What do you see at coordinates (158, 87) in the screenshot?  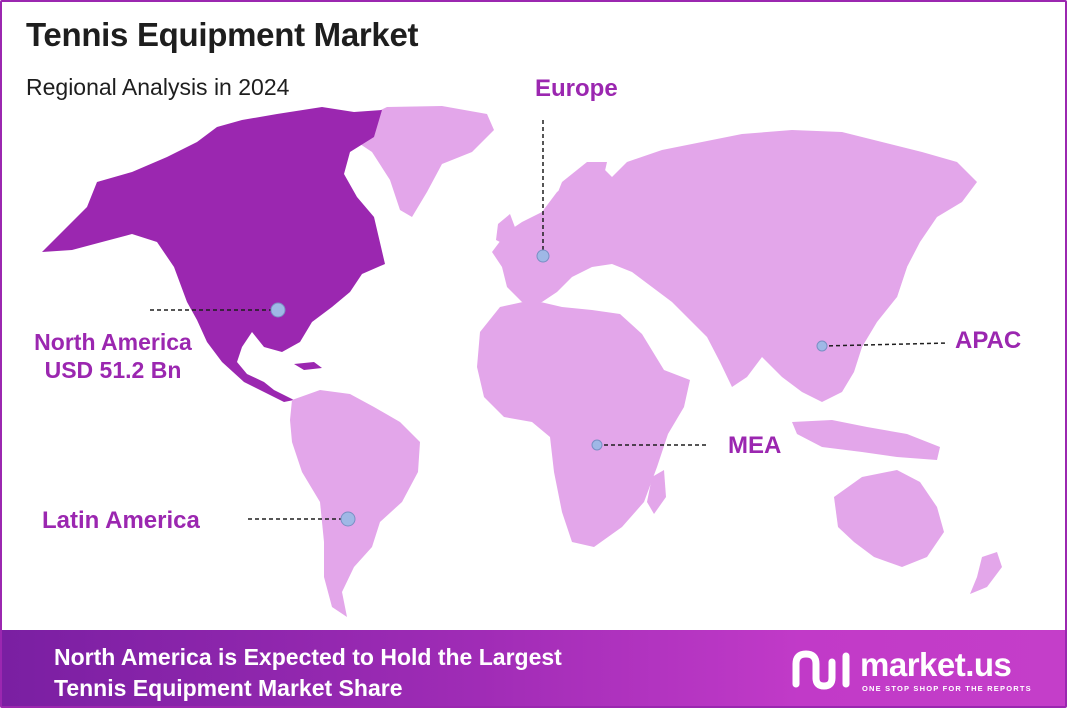 I see `page-subtitle: Regional Analysis in 2024` at bounding box center [158, 87].